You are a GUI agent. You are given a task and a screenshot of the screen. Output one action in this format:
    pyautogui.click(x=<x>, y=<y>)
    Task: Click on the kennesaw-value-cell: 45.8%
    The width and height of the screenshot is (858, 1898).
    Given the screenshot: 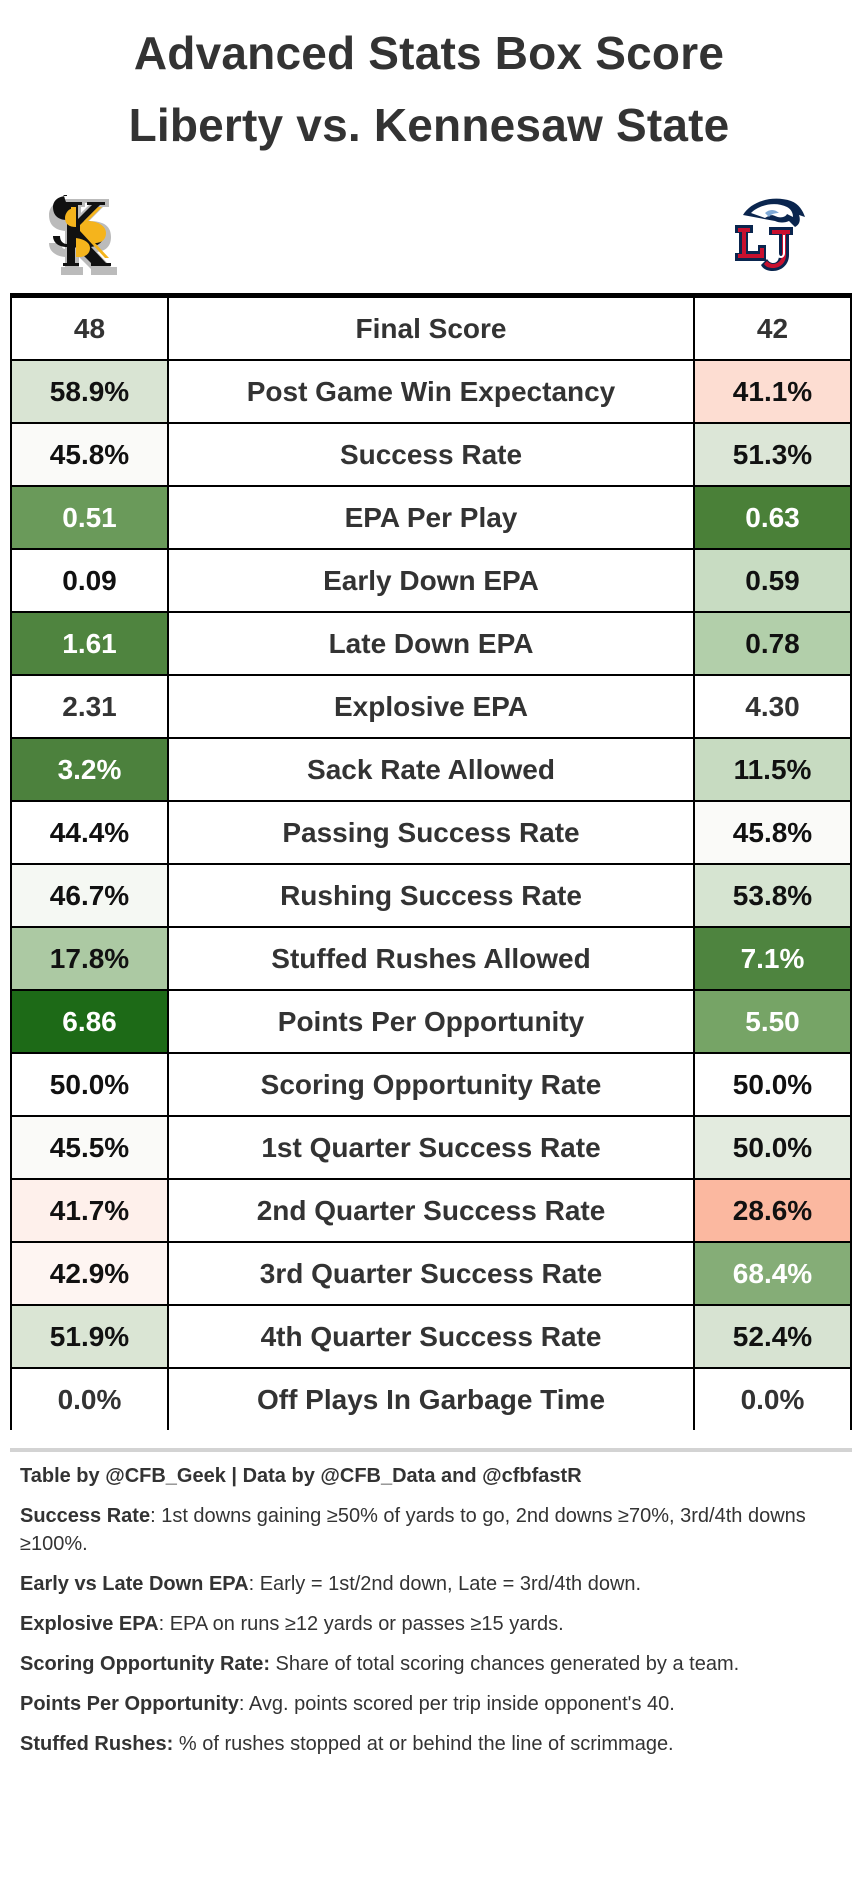 What is the action you would take?
    pyautogui.click(x=89, y=454)
    